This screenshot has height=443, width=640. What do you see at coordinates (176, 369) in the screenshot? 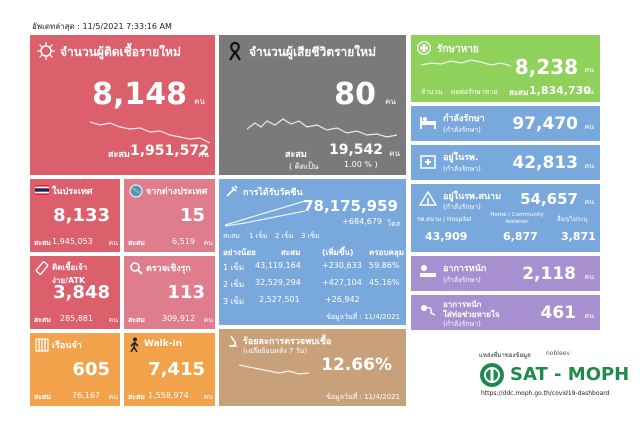
I see `walkin-value: 7,415` at bounding box center [176, 369].